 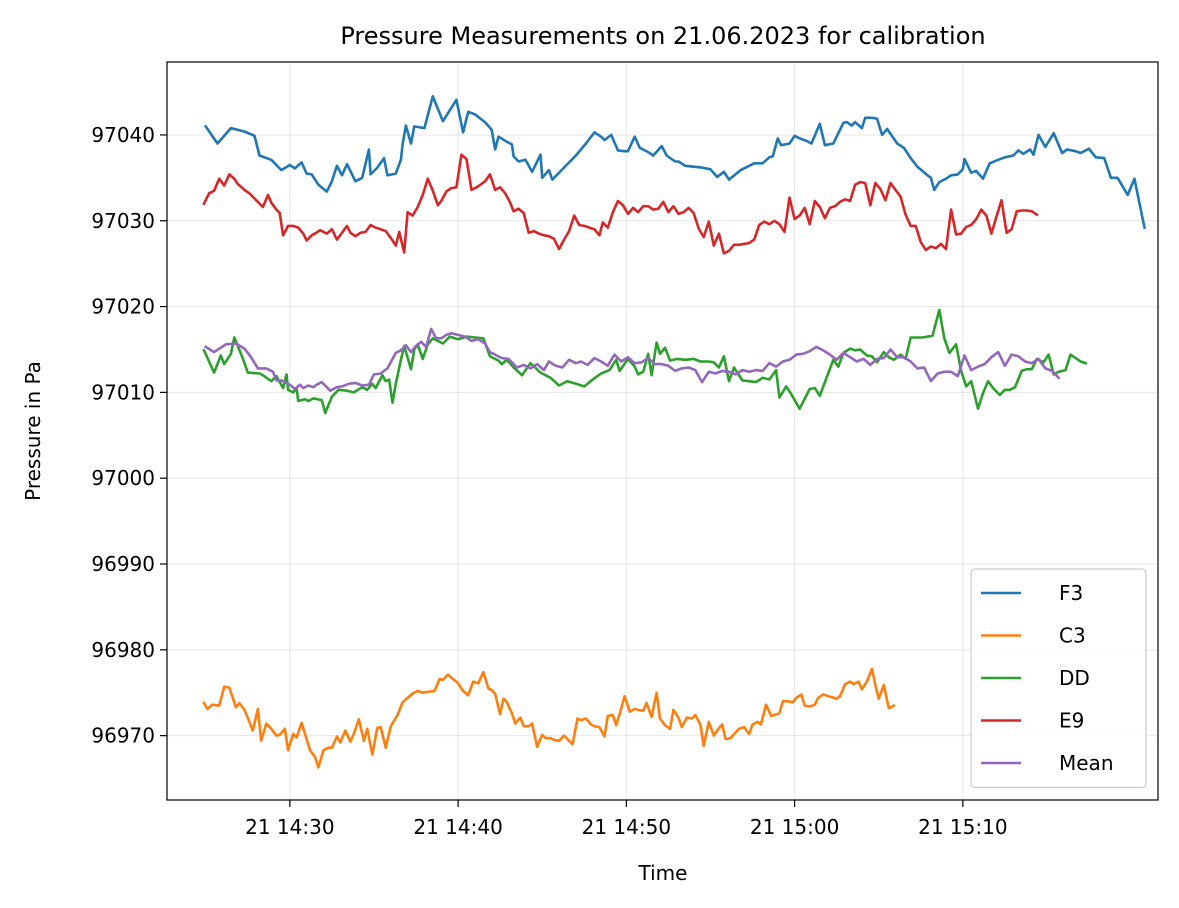 What do you see at coordinates (123, 221) in the screenshot?
I see `y-tick-label: 97030` at bounding box center [123, 221].